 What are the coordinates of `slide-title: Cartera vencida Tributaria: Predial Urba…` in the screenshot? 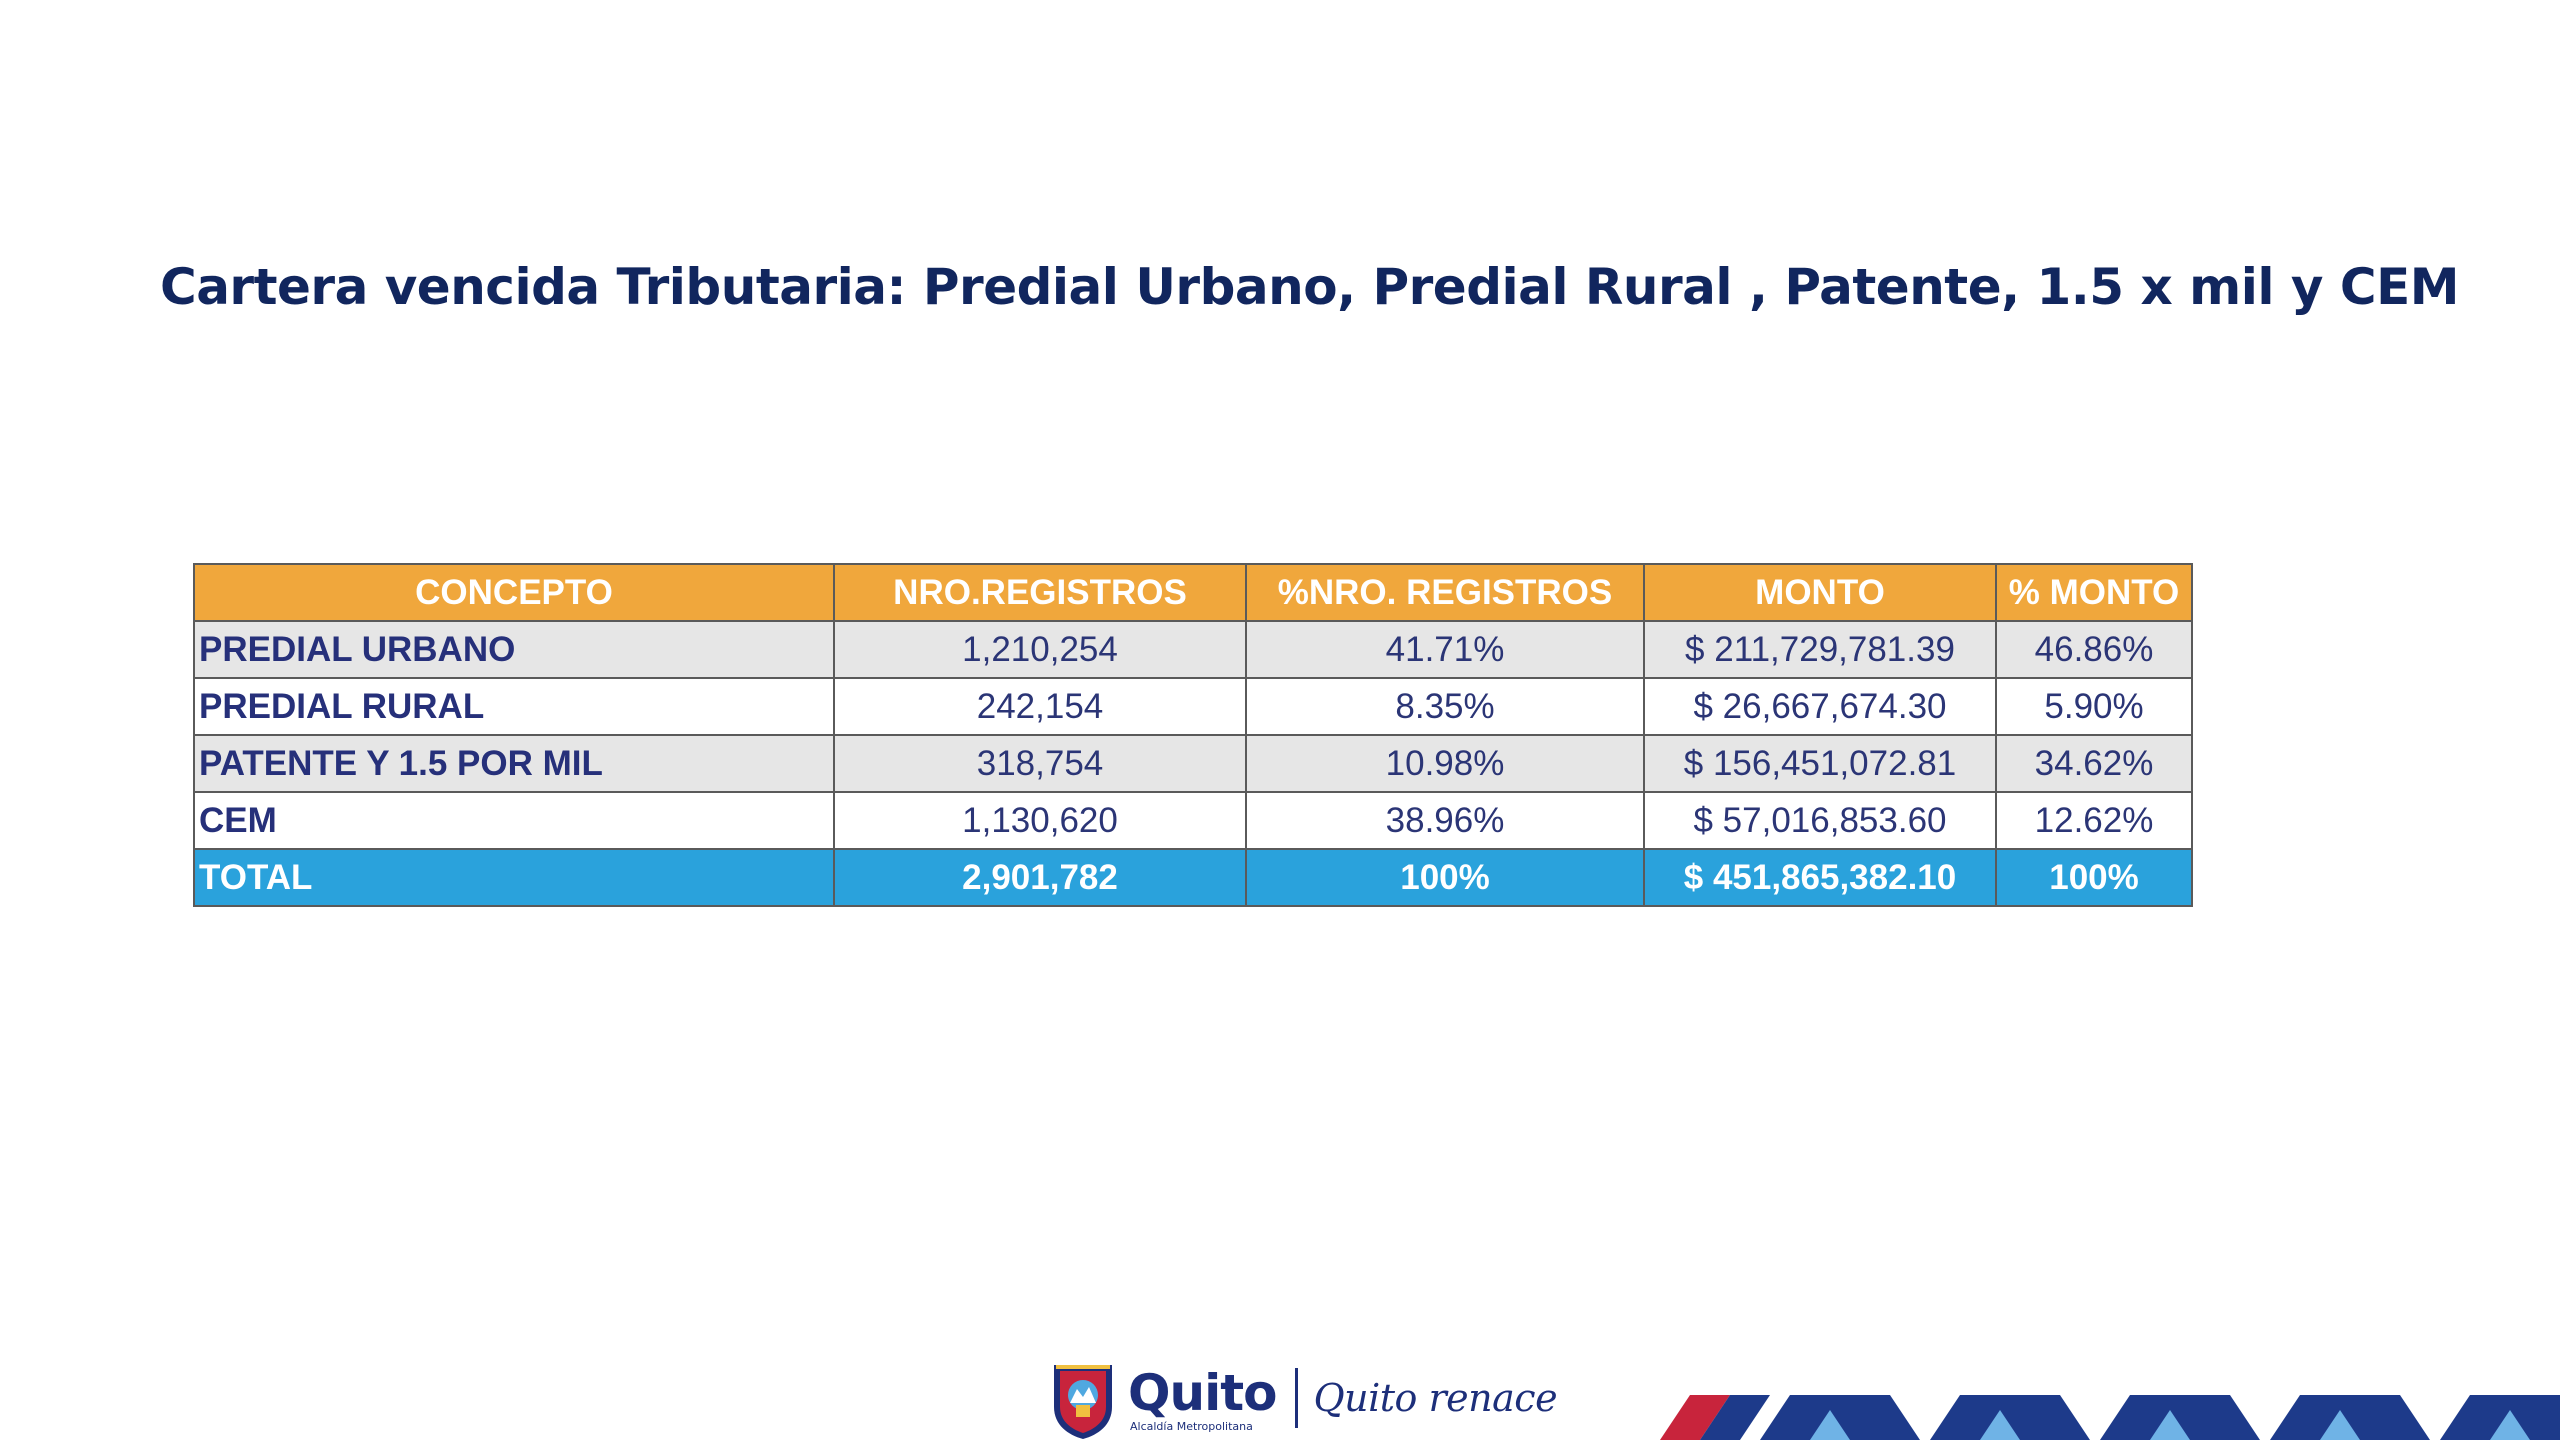 It's located at (1310, 287).